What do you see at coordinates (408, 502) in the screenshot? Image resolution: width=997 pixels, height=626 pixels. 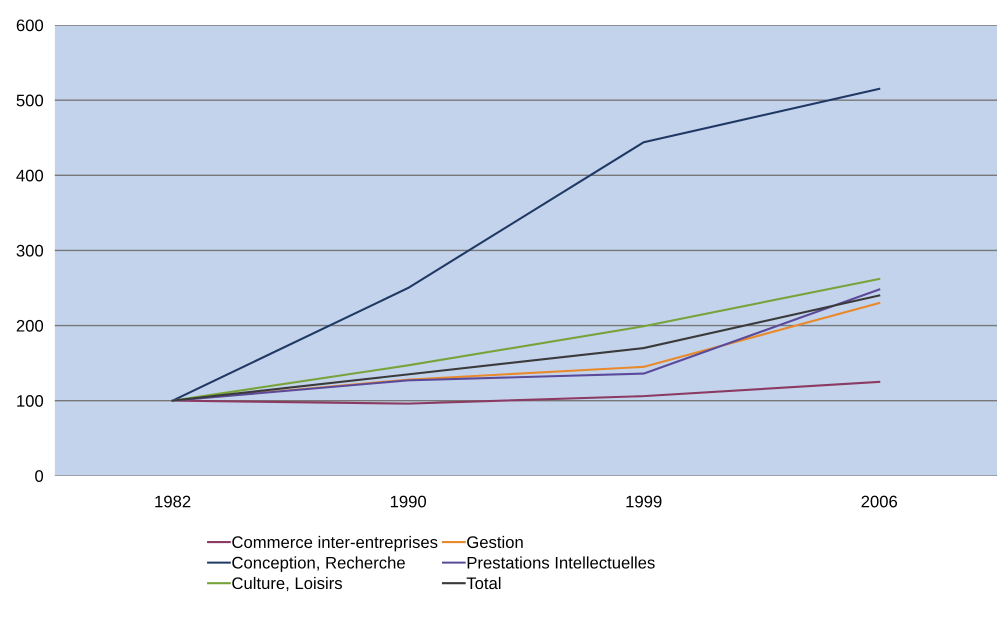 I see `x-tick-label: 1990` at bounding box center [408, 502].